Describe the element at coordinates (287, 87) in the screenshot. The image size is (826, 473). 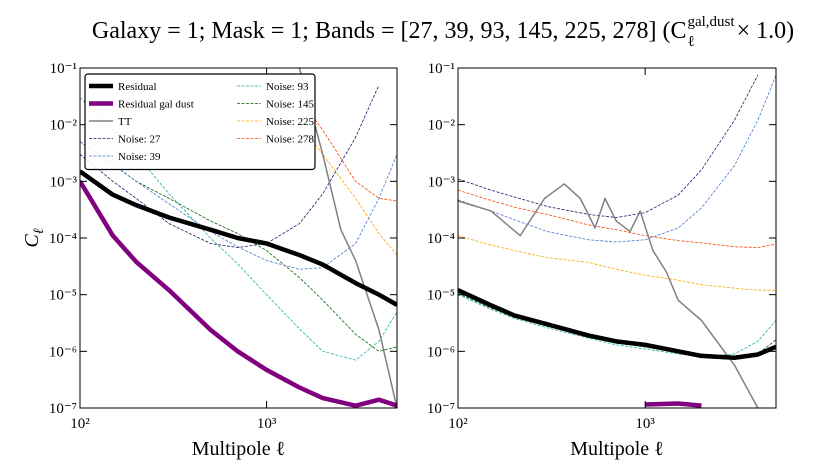
I see `legend-label: Noise: 93` at that location.